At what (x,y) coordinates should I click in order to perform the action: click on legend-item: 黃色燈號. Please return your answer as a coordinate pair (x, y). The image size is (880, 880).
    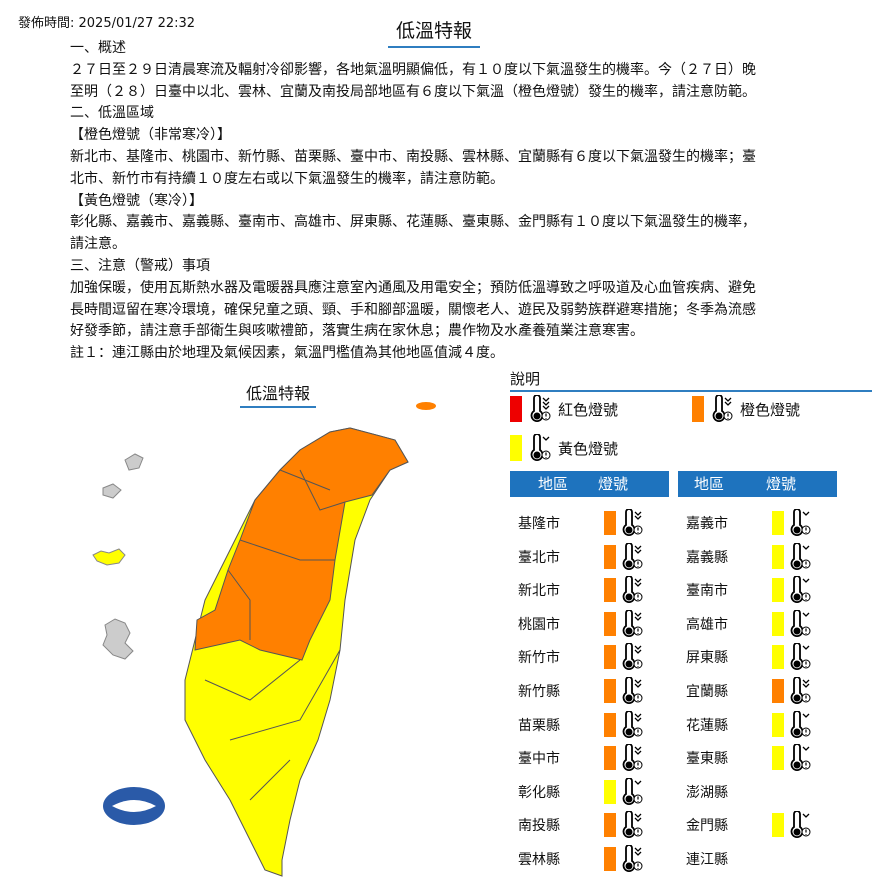
    Looking at the image, I should click on (564, 448).